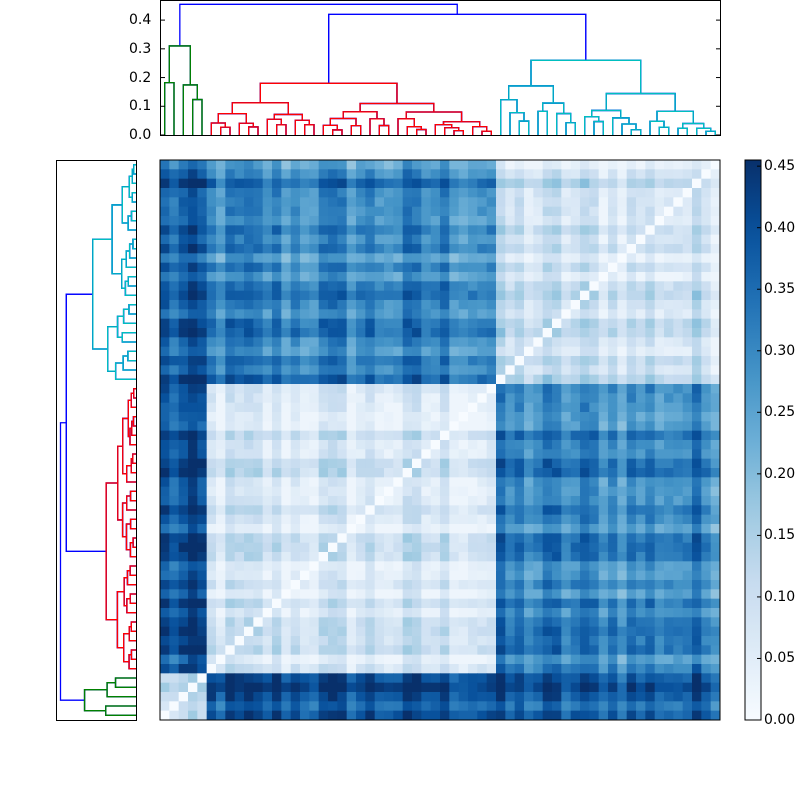 This screenshot has height=800, width=800. I want to click on top-dendrogram-ytick-label: 0.4, so click(140, 20).